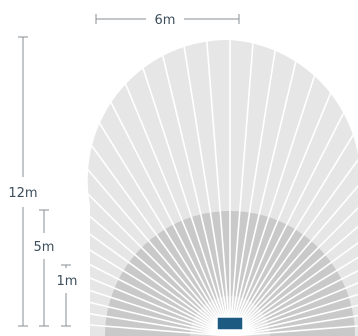 The image size is (358, 336). I want to click on outer-range-dimension: 12m, so click(22, 181).